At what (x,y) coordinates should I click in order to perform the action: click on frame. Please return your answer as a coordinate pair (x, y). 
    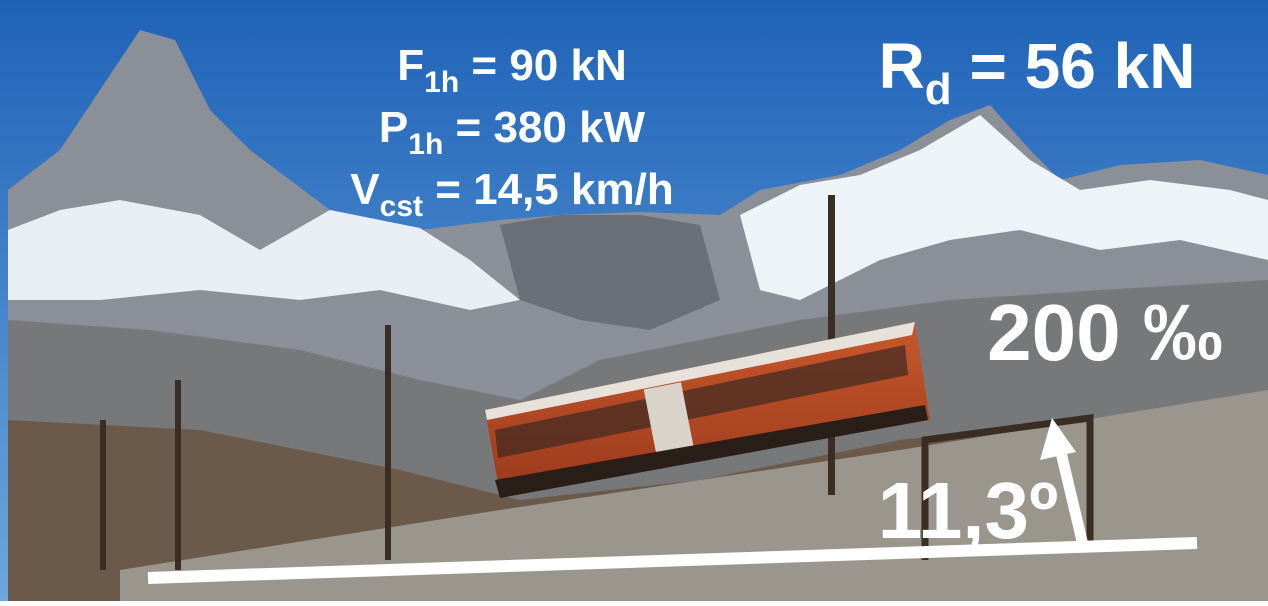
    Looking at the image, I should click on (1007, 487).